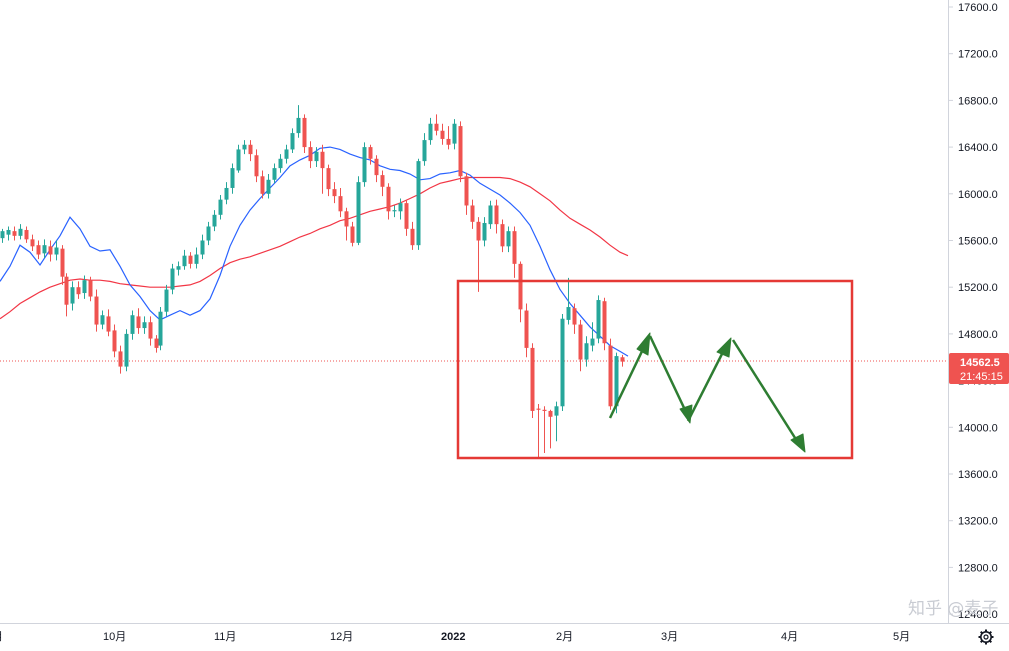 The width and height of the screenshot is (1009, 651). What do you see at coordinates (978, 522) in the screenshot?
I see `y-tick-label: 13200.0` at bounding box center [978, 522].